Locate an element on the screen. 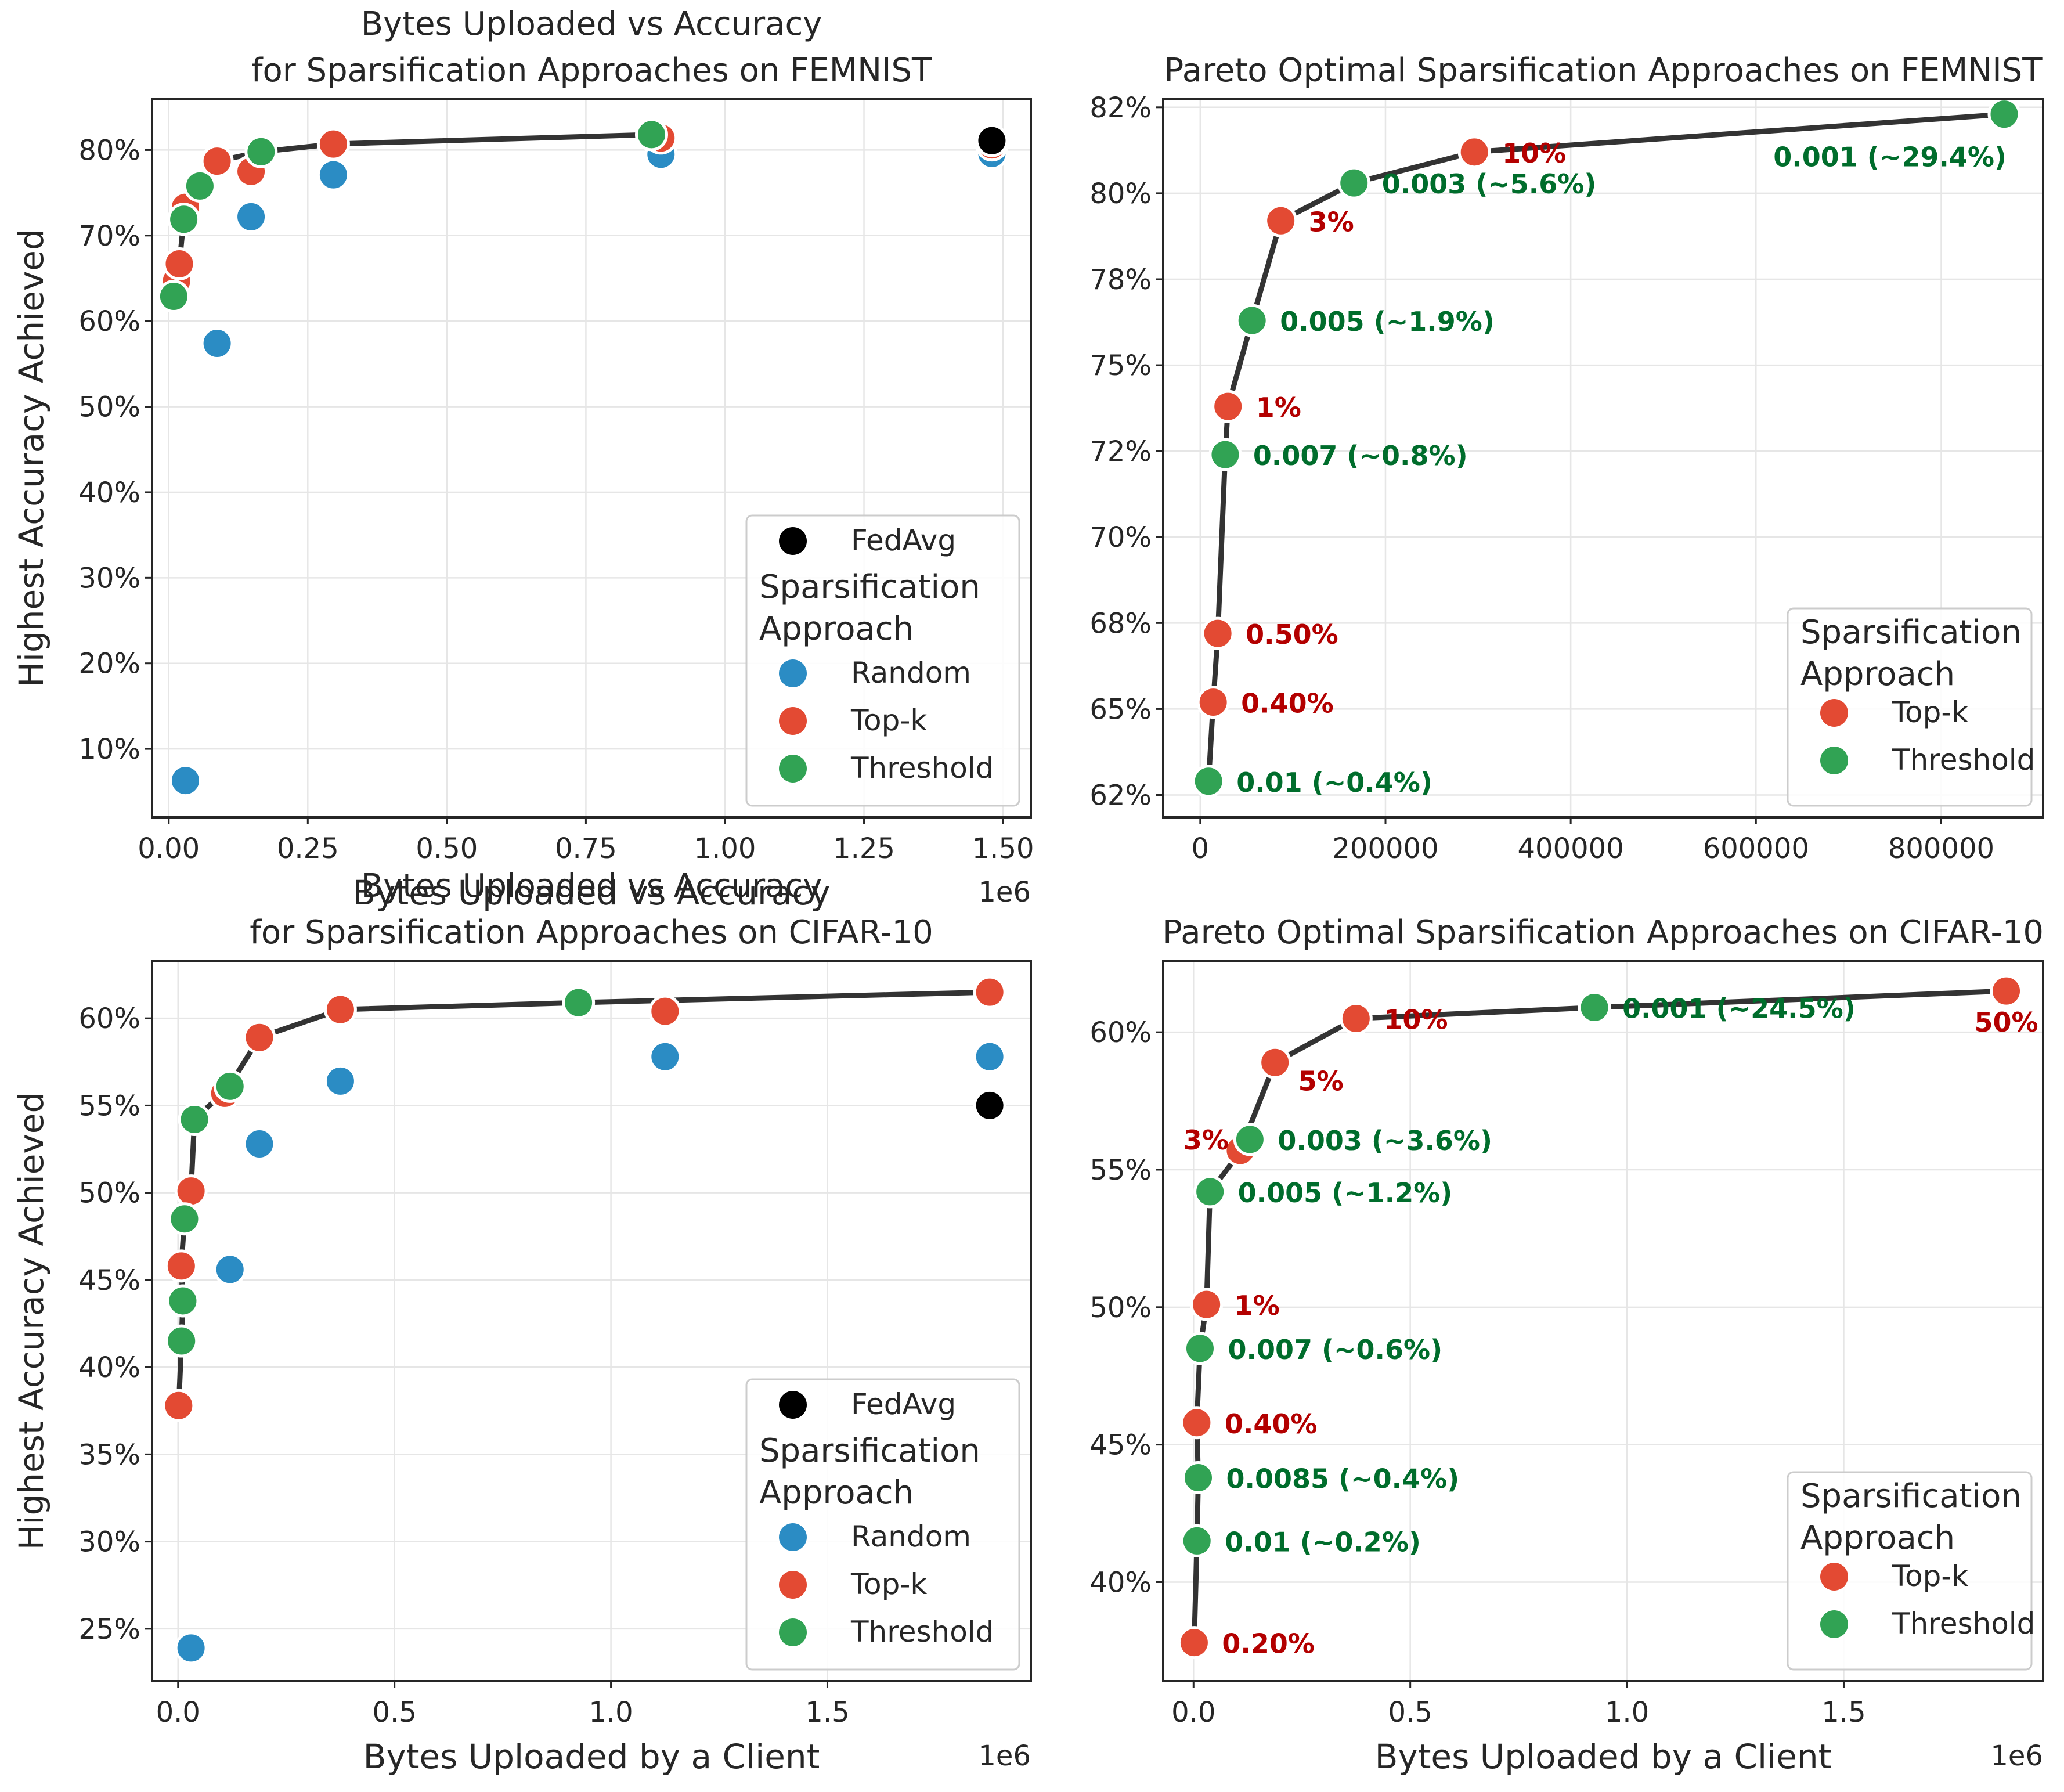 This screenshot has height=1792, width=2064. annotation-label: 50% is located at coordinates (2006, 1022).